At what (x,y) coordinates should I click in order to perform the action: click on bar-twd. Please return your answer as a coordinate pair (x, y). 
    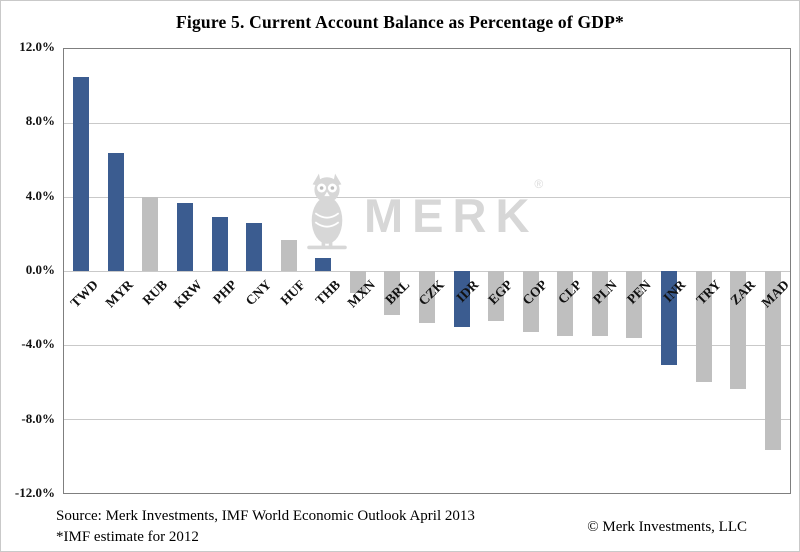
    Looking at the image, I should click on (81, 173).